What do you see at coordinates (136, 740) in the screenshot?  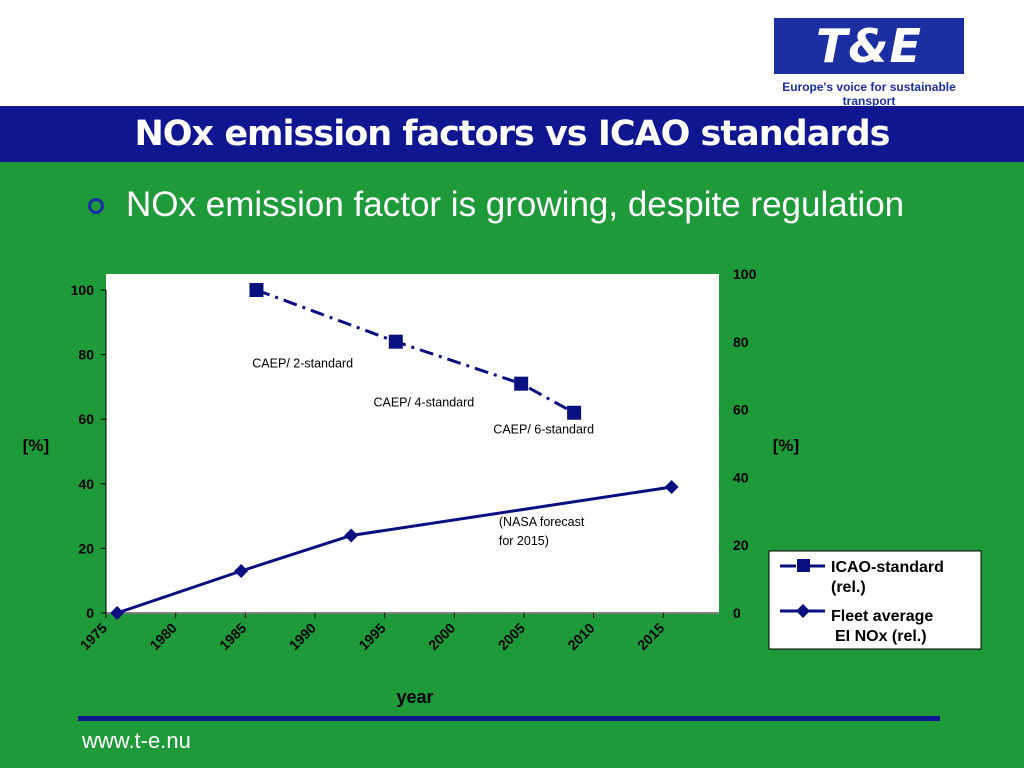 I see `footer-url: www.t-e.nu` at bounding box center [136, 740].